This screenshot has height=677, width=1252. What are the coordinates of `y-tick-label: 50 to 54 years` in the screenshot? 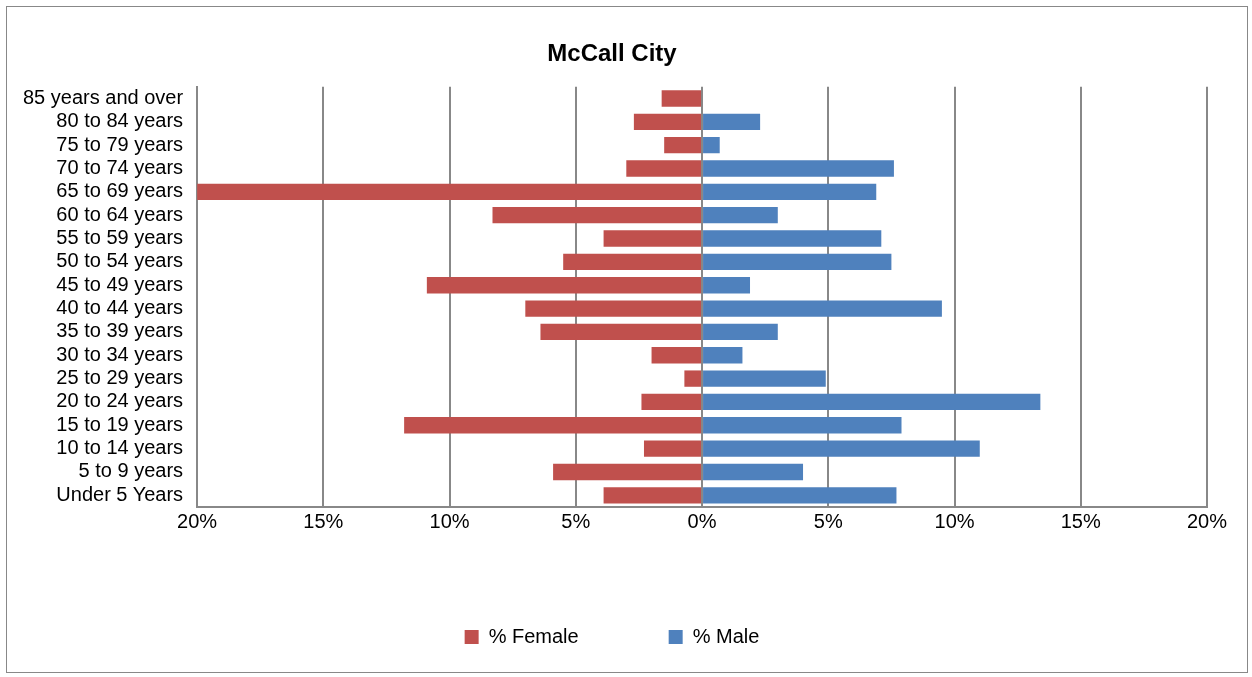 It's located at (120, 260).